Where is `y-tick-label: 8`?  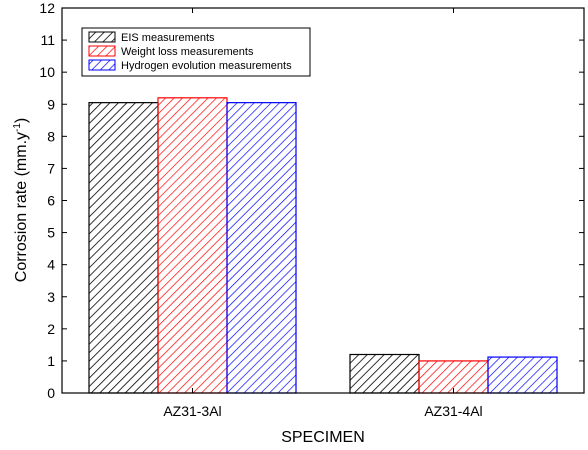
y-tick-label: 8 is located at coordinates (51, 136).